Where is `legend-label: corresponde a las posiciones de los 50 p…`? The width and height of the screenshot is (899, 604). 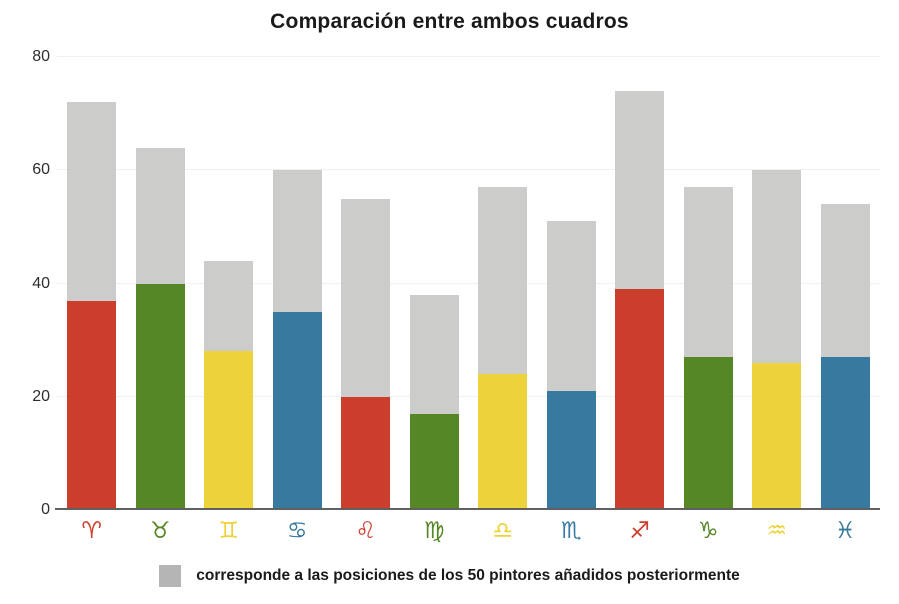 legend-label: corresponde a las posiciones de los 50 p… is located at coordinates (468, 575).